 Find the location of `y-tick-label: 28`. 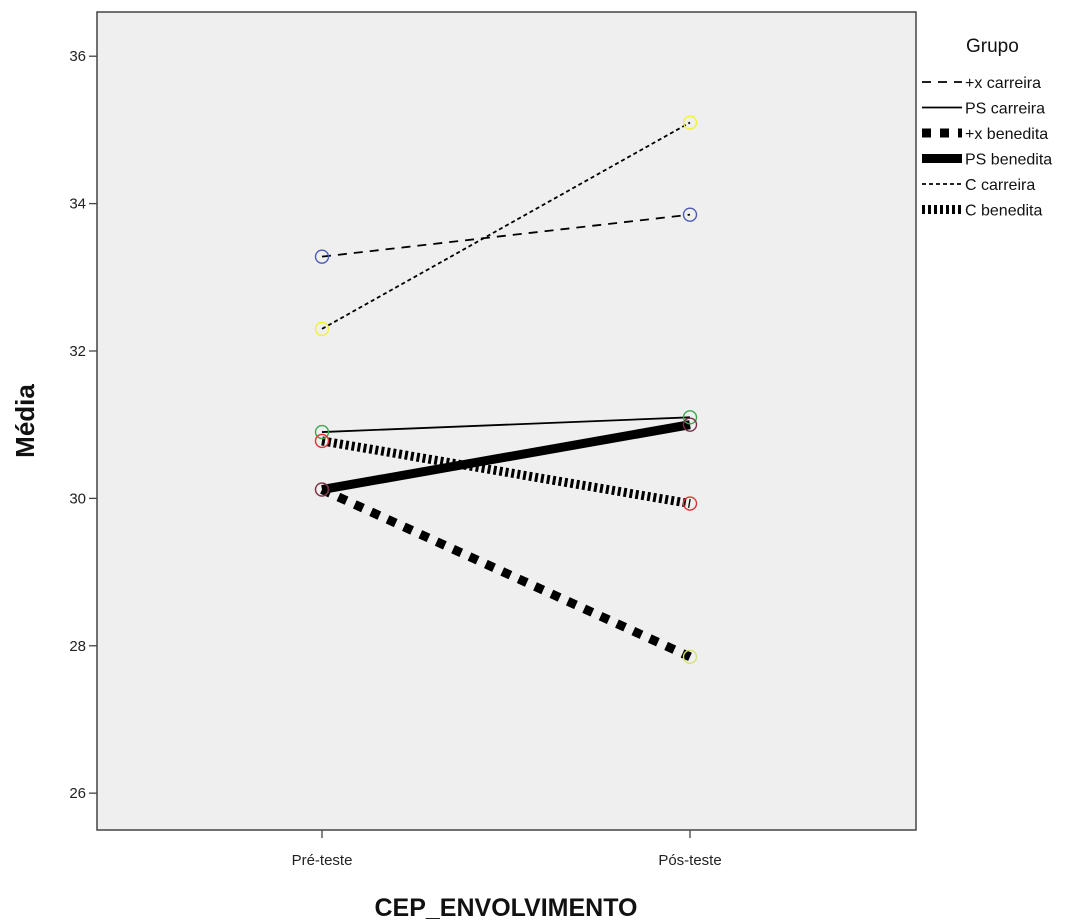

y-tick-label: 28 is located at coordinates (77, 646).